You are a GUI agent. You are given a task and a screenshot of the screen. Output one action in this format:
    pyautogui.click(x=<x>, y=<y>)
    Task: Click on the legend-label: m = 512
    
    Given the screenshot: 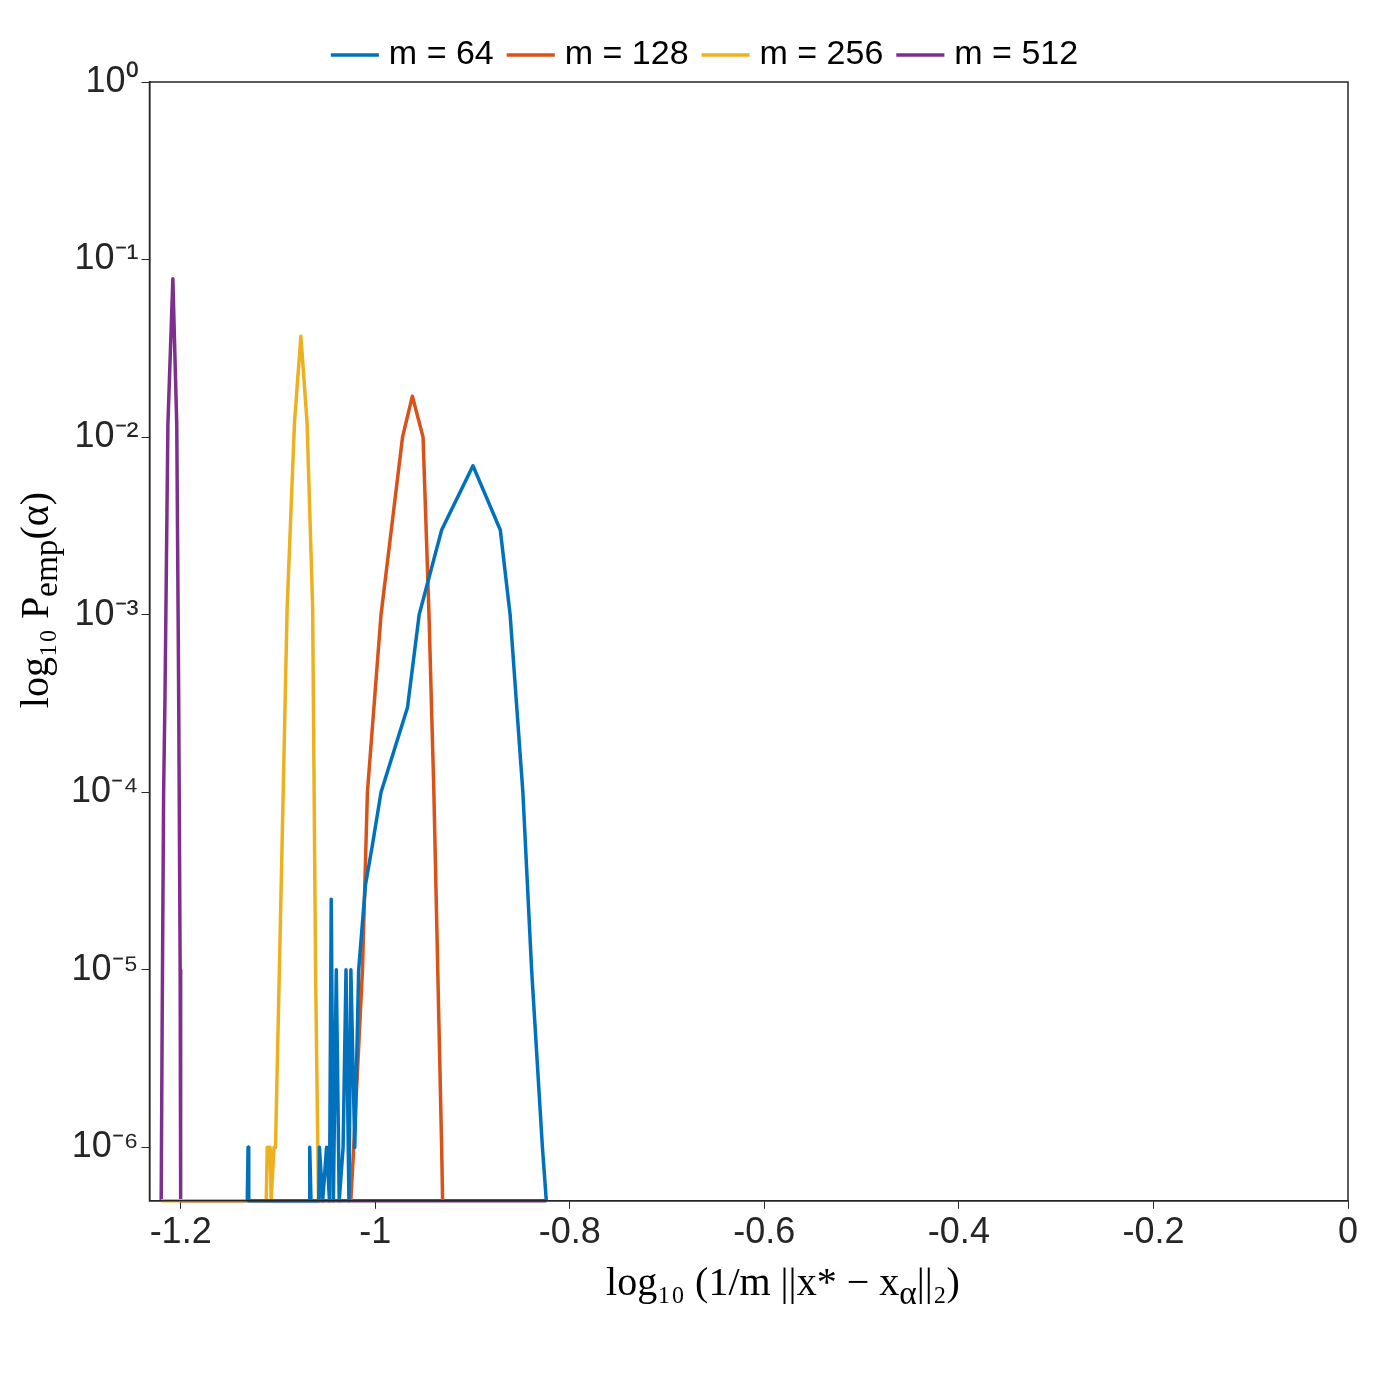 What is the action you would take?
    pyautogui.click(x=1016, y=52)
    